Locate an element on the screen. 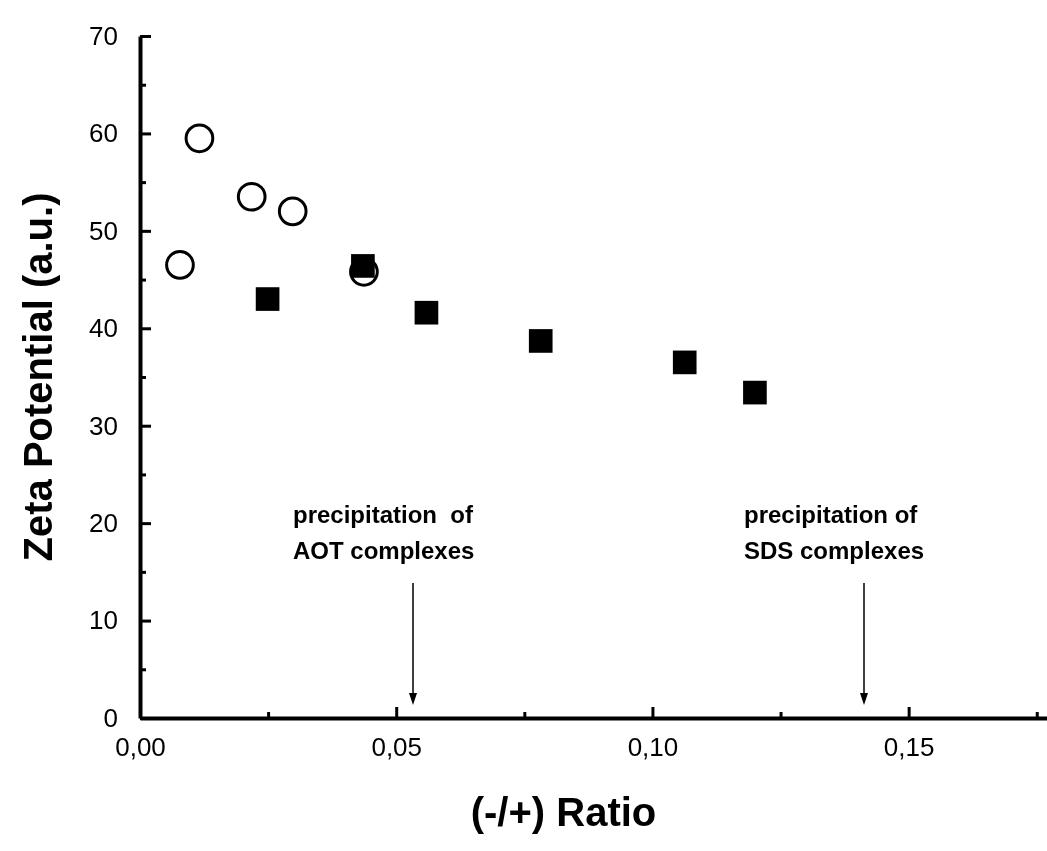 The height and width of the screenshot is (851, 1047). y-tick-label: 30 is located at coordinates (103, 425).